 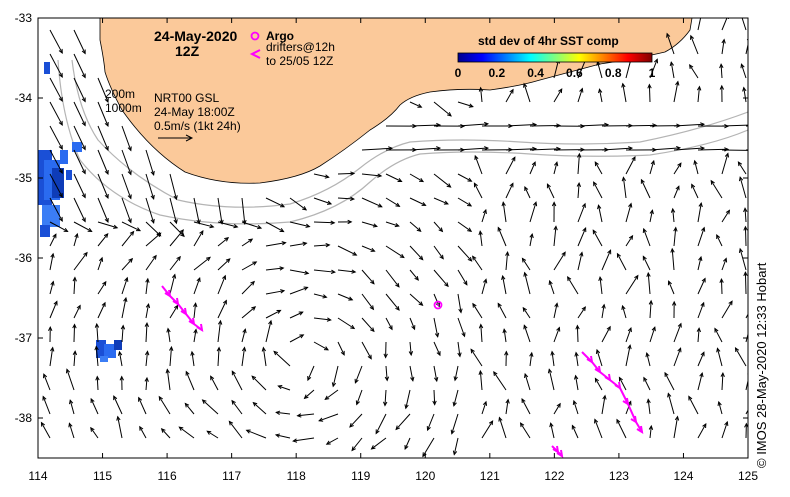 What do you see at coordinates (24, 258) in the screenshot?
I see `y-tick-label: -36` at bounding box center [24, 258].